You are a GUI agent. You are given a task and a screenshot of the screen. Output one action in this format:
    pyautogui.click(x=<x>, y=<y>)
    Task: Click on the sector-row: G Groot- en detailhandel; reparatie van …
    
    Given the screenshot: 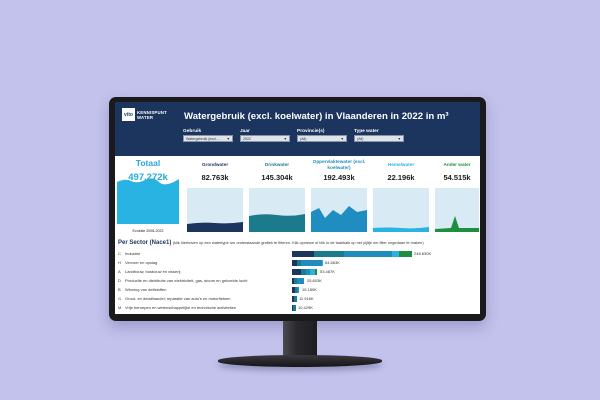 What is the action you would take?
    pyautogui.click(x=298, y=299)
    